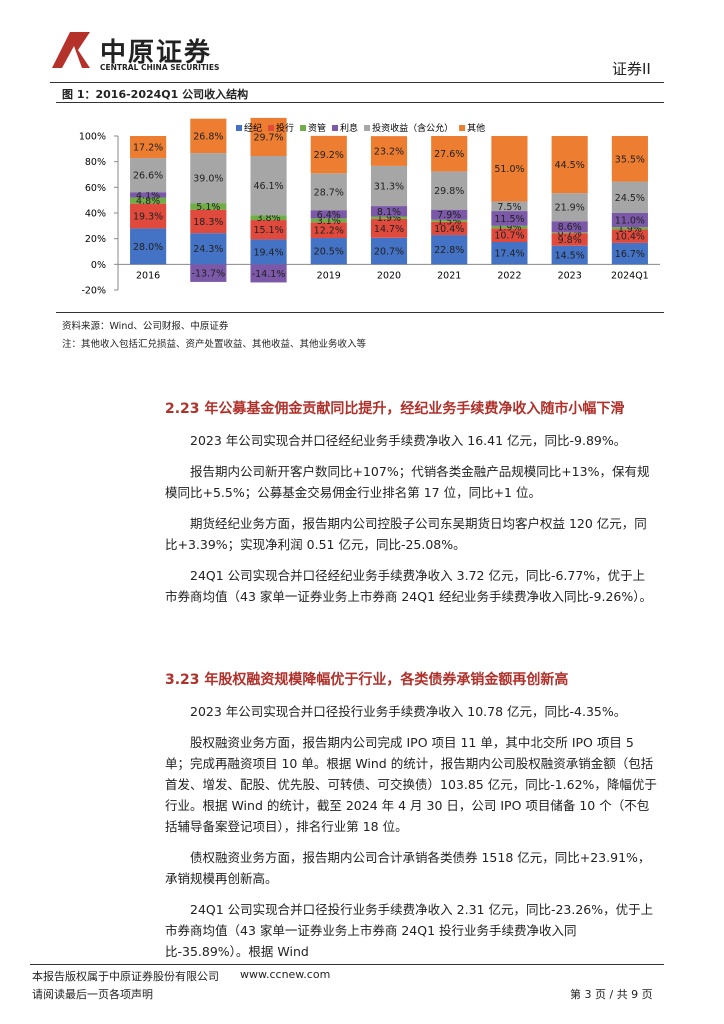  What do you see at coordinates (209, 274) in the screenshot?
I see `value-label: -13.7%` at bounding box center [209, 274].